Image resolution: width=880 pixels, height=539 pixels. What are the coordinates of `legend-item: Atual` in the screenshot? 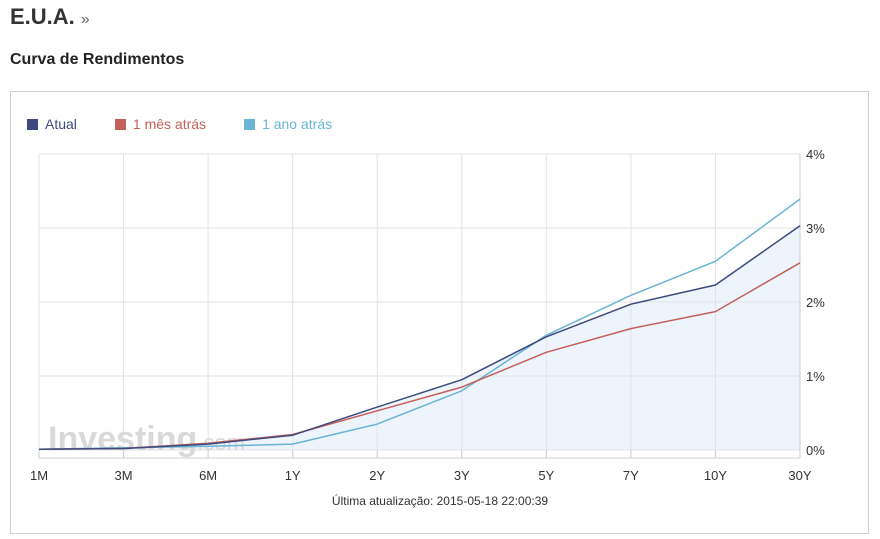 It's located at (52, 124).